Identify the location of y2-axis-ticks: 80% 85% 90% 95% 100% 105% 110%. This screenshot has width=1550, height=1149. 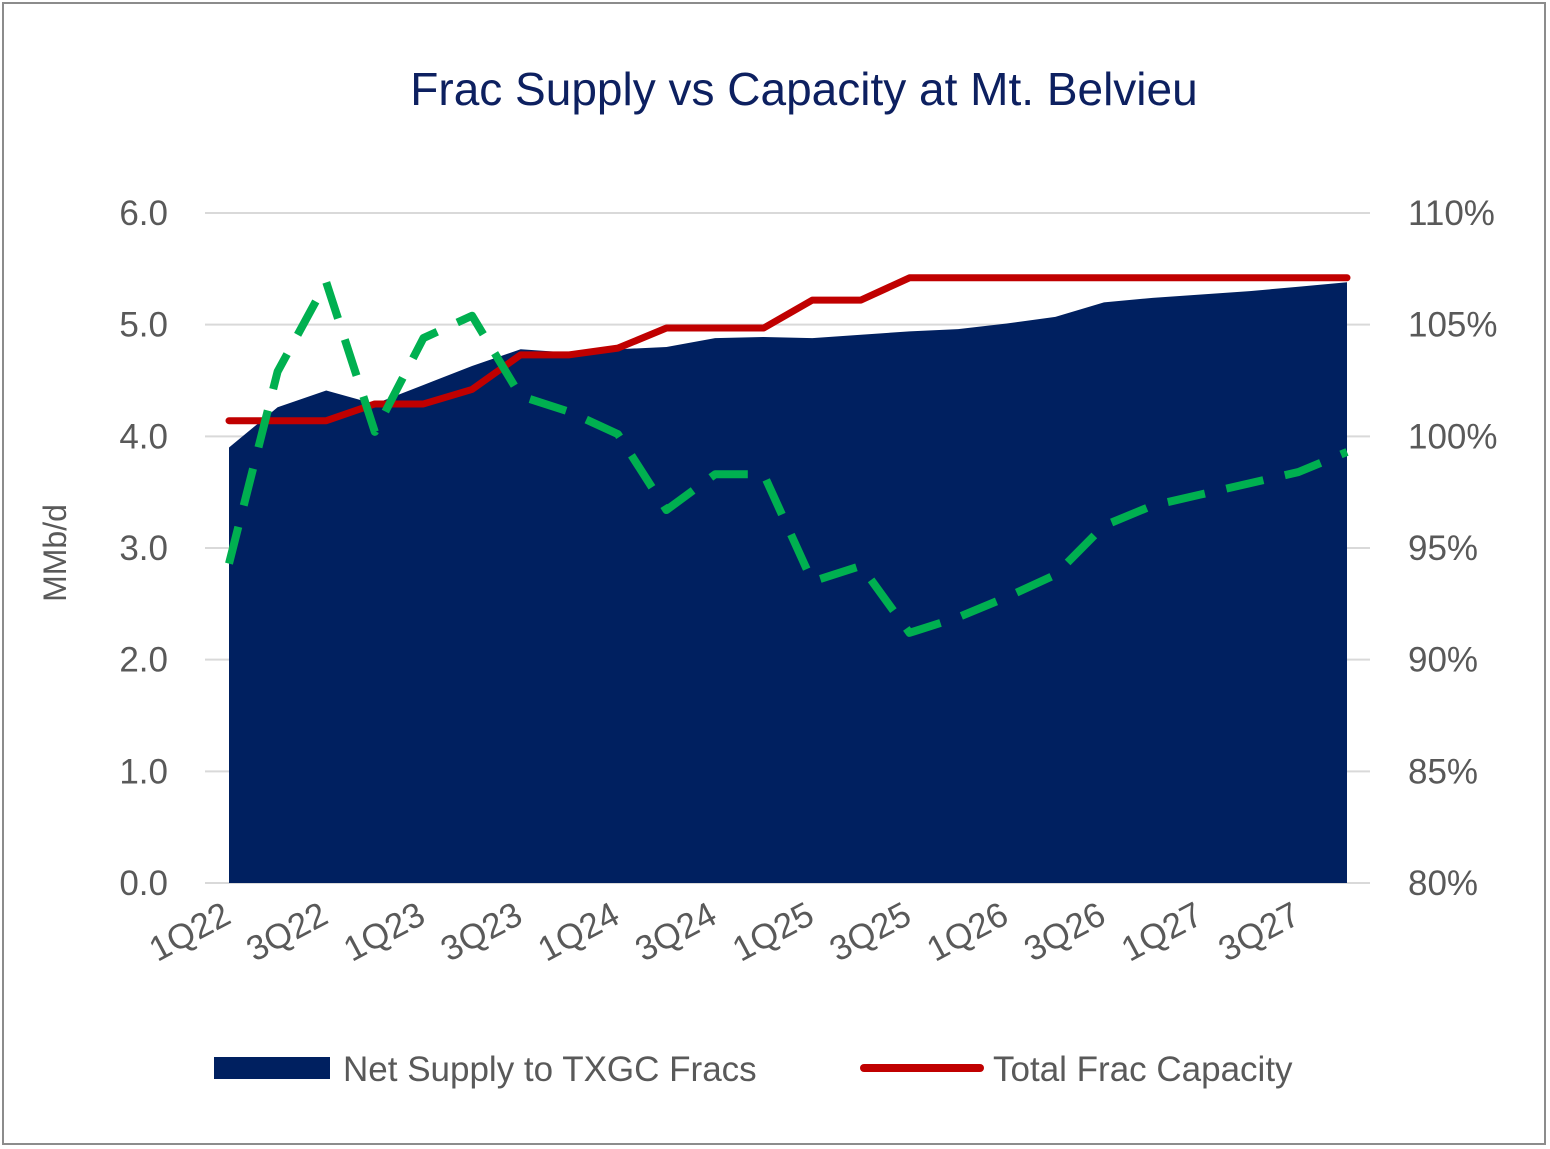
(1453, 548).